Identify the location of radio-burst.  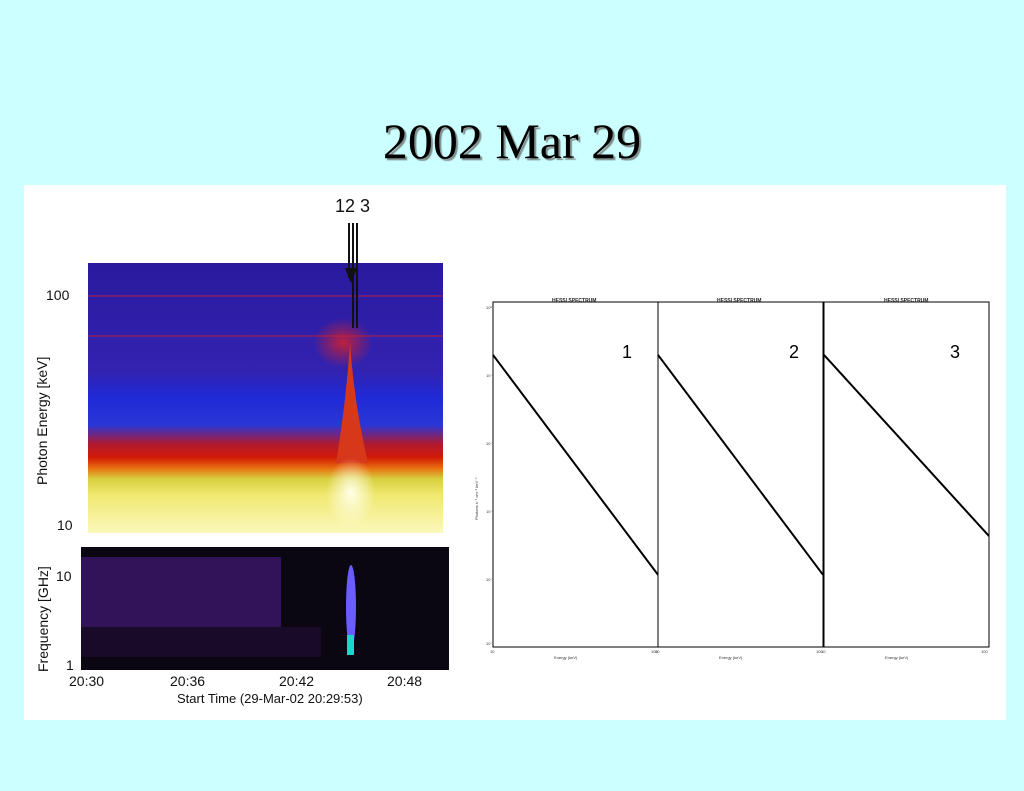
(351, 607).